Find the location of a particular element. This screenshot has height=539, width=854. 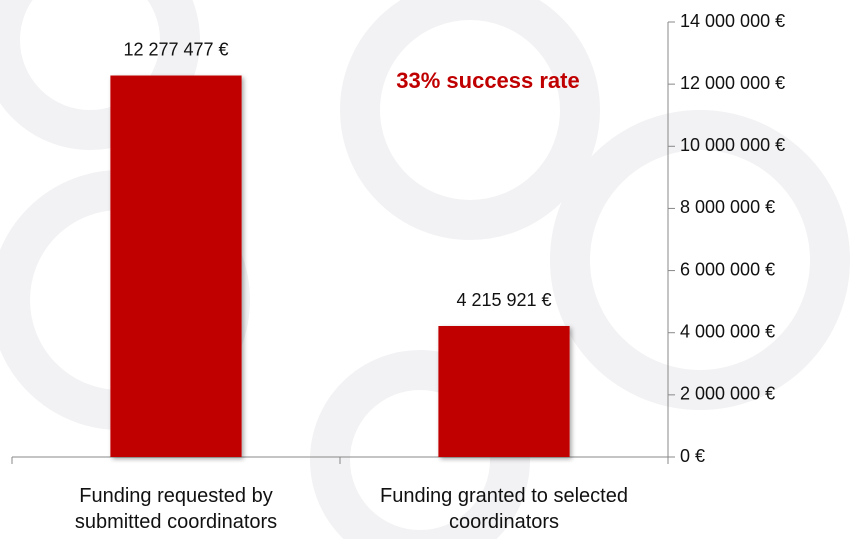

y-tick-label: 4 000 000 € is located at coordinates (727, 331).